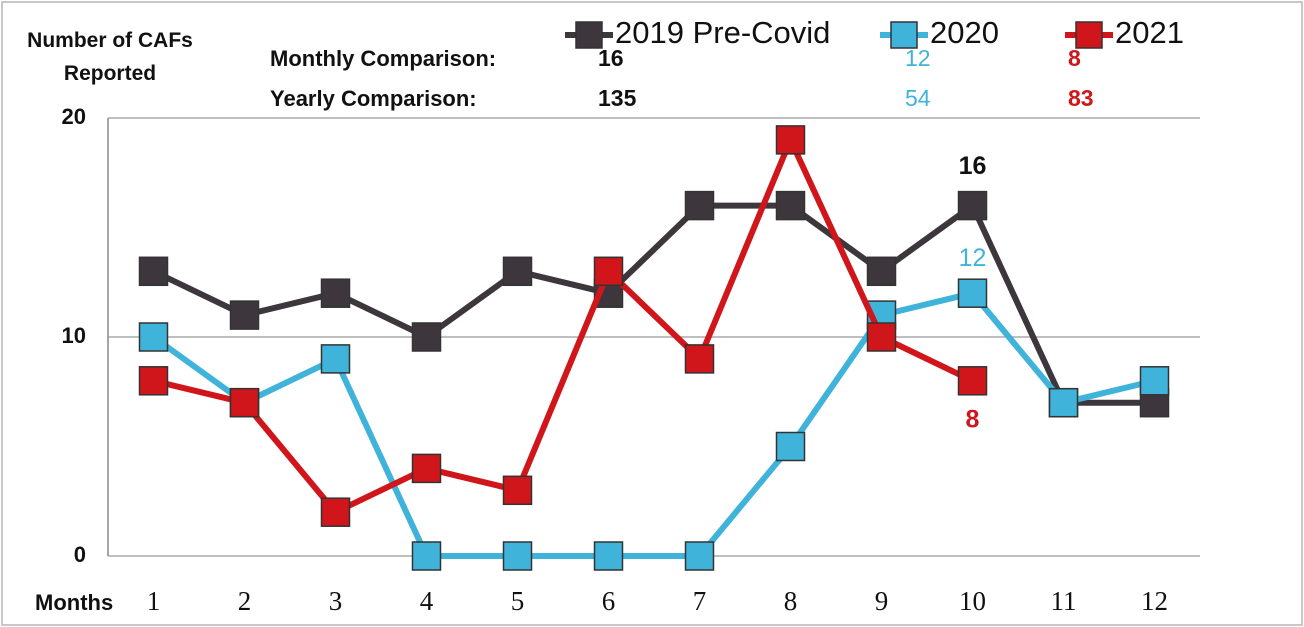  Describe the element at coordinates (1064, 601) in the screenshot. I see `x-tick-label: 11` at that location.